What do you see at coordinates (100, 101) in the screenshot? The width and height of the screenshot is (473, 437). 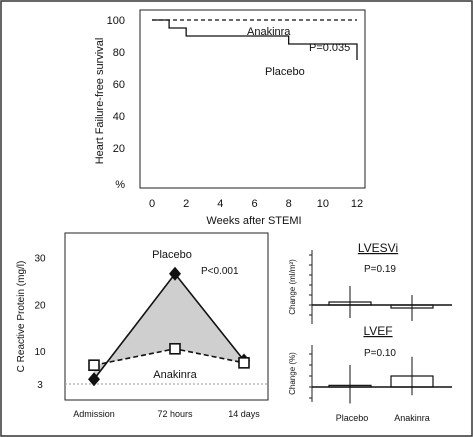 I see `survival-y-axis-label: Heart Failure-free survival` at bounding box center [100, 101].